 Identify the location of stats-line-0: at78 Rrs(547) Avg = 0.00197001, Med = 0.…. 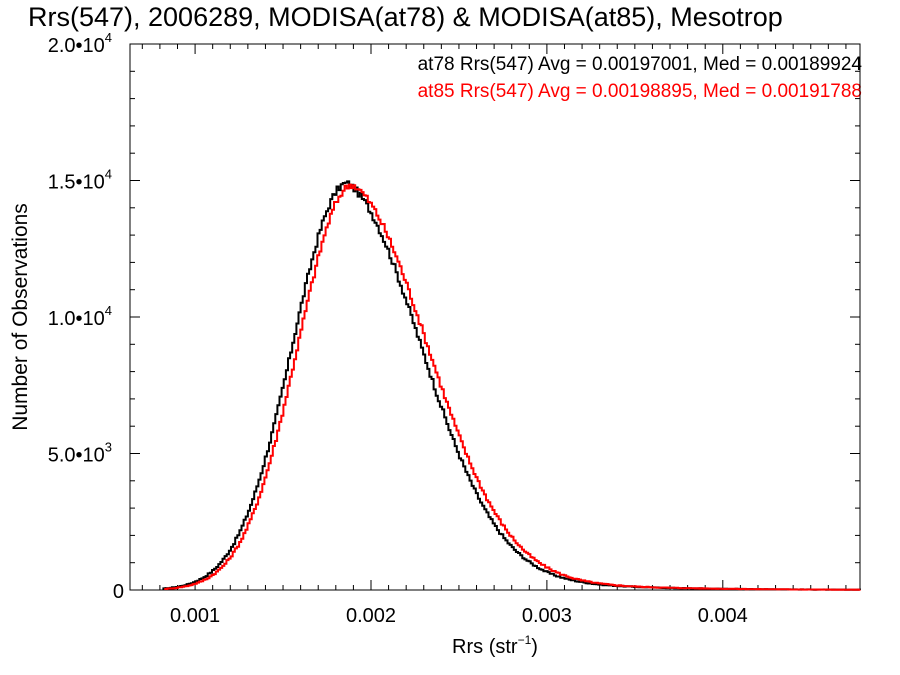
(640, 64).